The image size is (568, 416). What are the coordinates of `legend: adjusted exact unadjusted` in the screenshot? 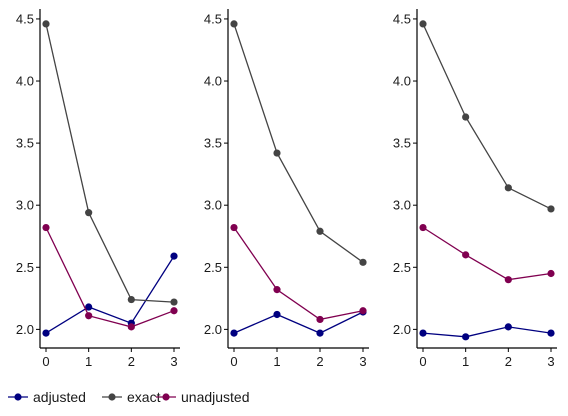 It's located at (129, 397).